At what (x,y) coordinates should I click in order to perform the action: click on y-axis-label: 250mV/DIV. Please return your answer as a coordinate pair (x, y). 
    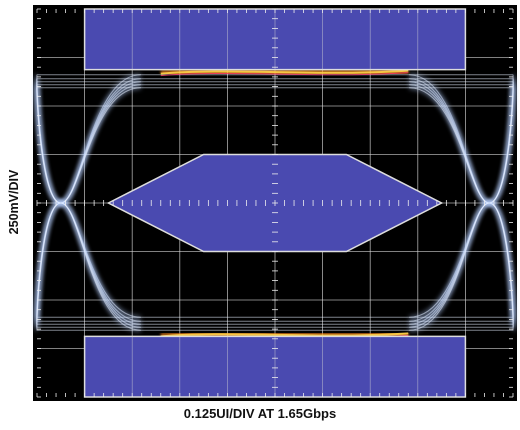
    Looking at the image, I should click on (14, 202).